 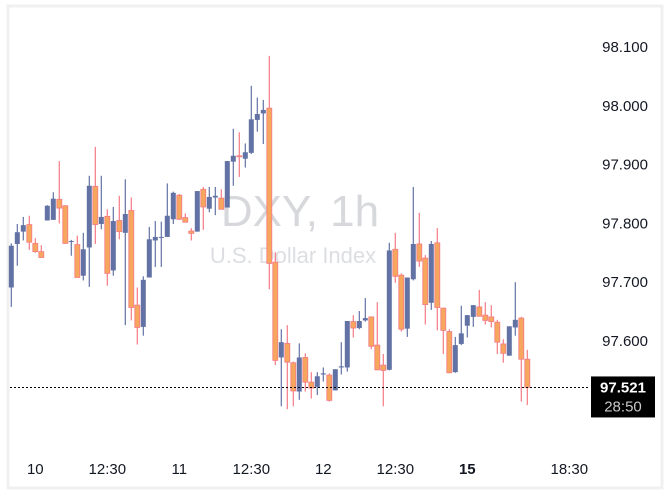 What do you see at coordinates (300, 211) in the screenshot?
I see `watermark-symbol: DXY, 1h` at bounding box center [300, 211].